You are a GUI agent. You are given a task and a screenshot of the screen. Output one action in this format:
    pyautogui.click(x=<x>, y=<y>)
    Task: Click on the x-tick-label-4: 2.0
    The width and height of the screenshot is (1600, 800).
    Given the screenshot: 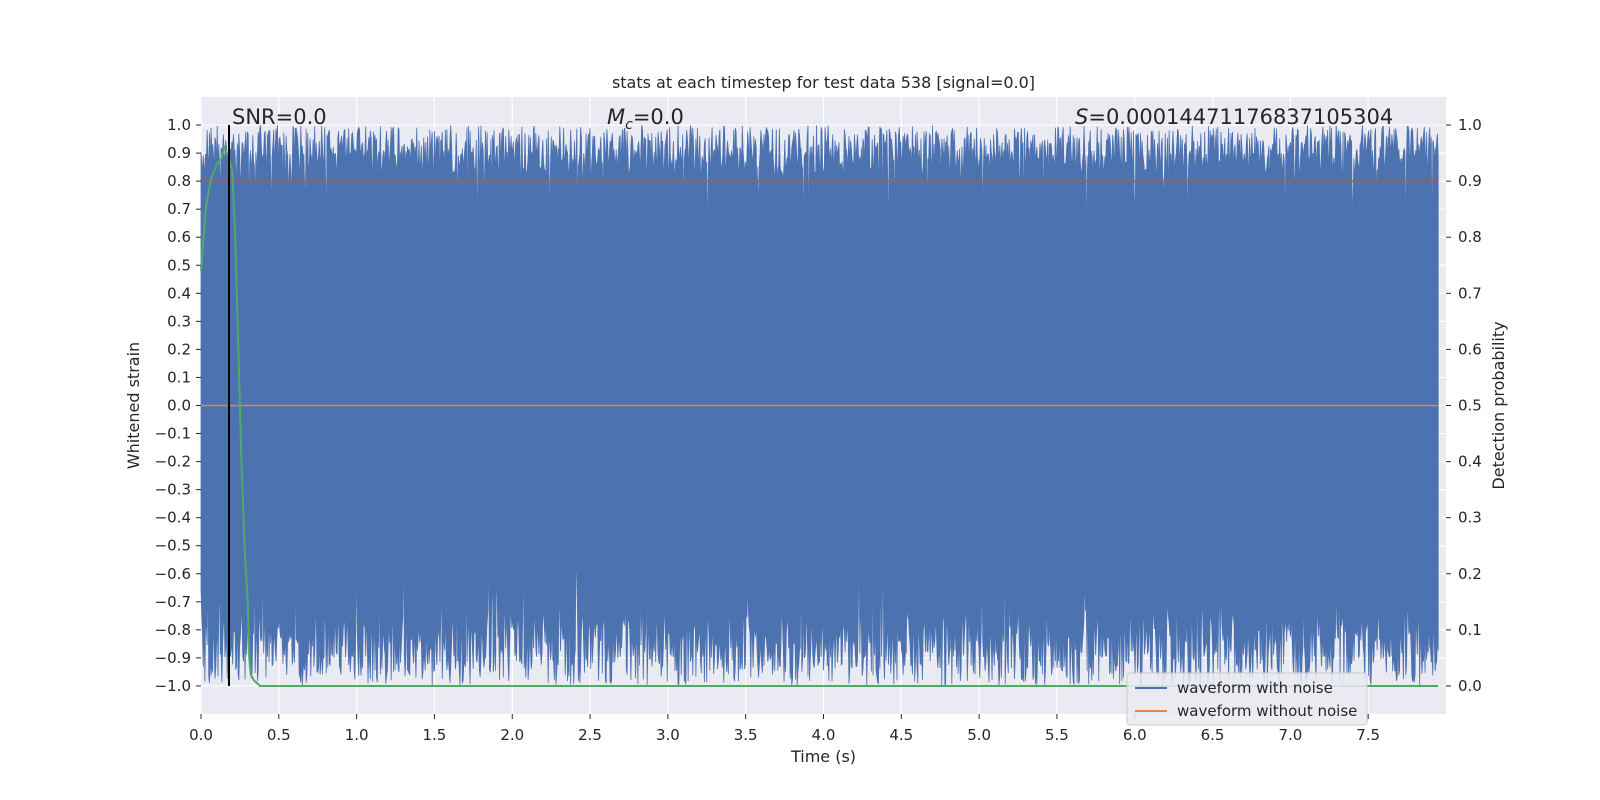 What is the action you would take?
    pyautogui.click(x=512, y=735)
    